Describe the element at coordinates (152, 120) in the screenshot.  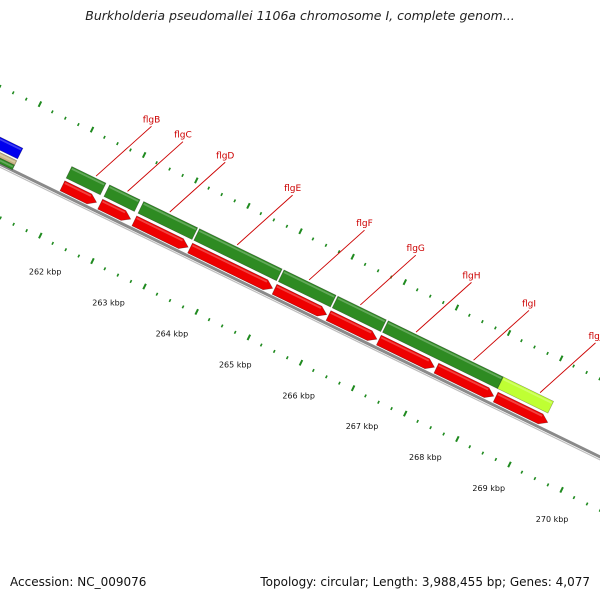
I see `gene-label: flgB` at that location.